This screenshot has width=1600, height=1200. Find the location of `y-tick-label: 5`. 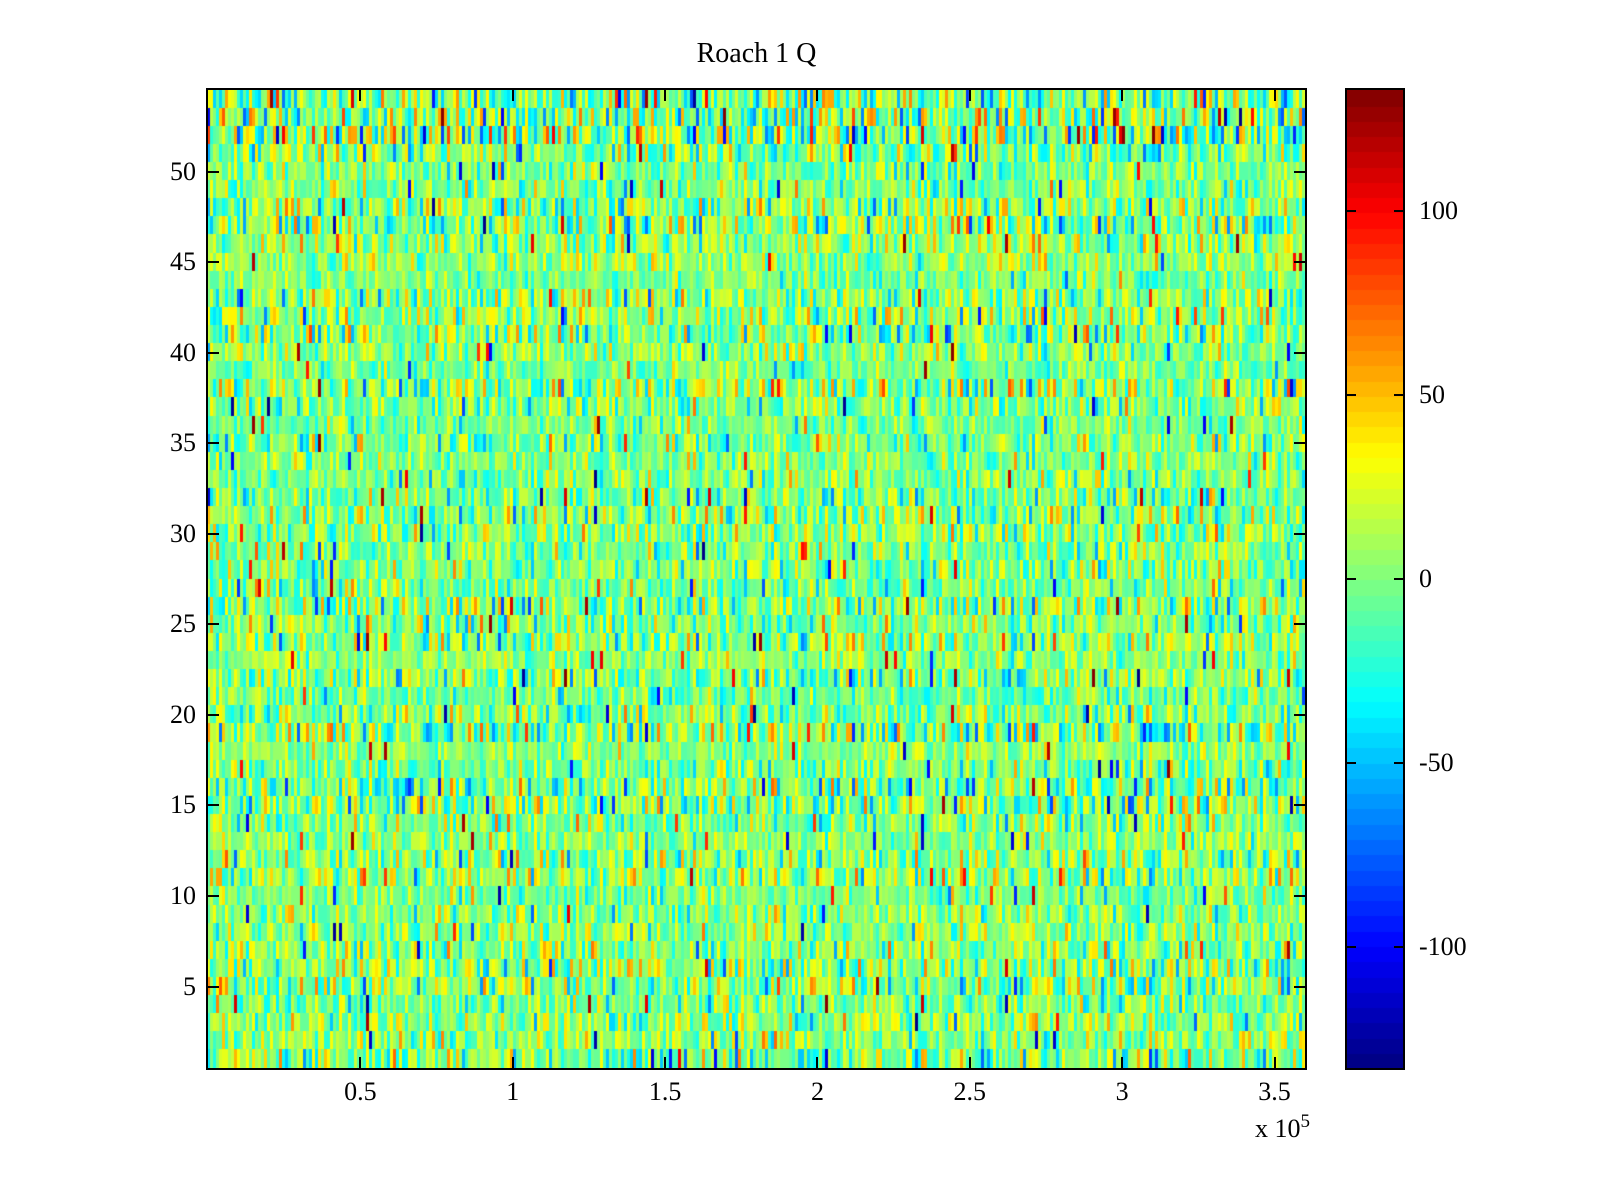

y-tick-label: 5 is located at coordinates (189, 986).